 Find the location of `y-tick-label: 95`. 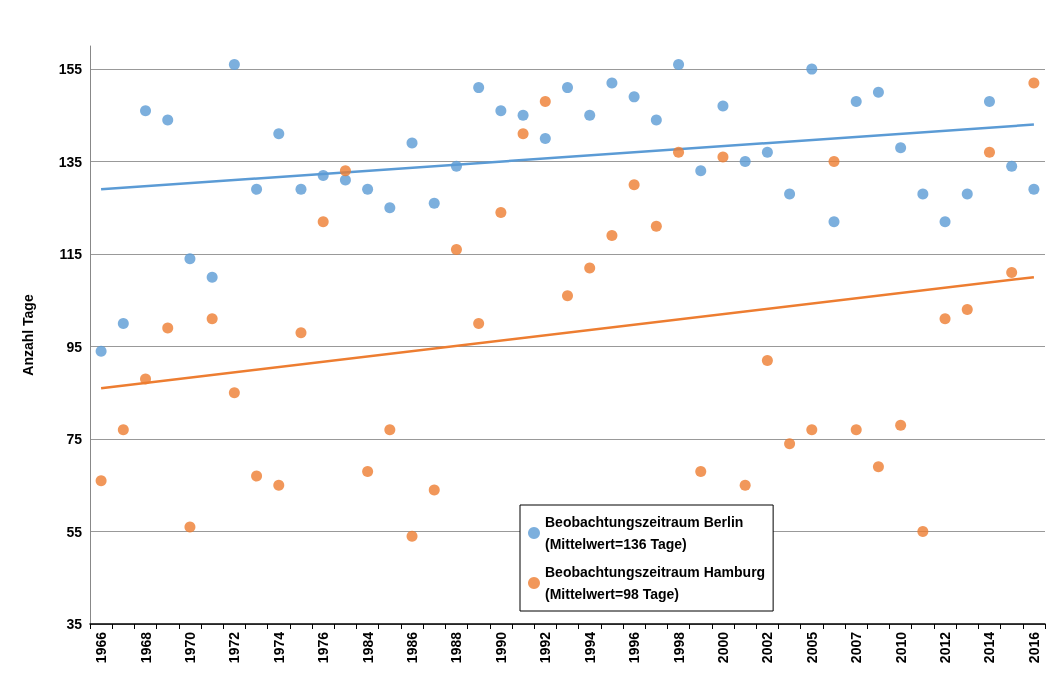

y-tick-label: 95 is located at coordinates (74, 346).